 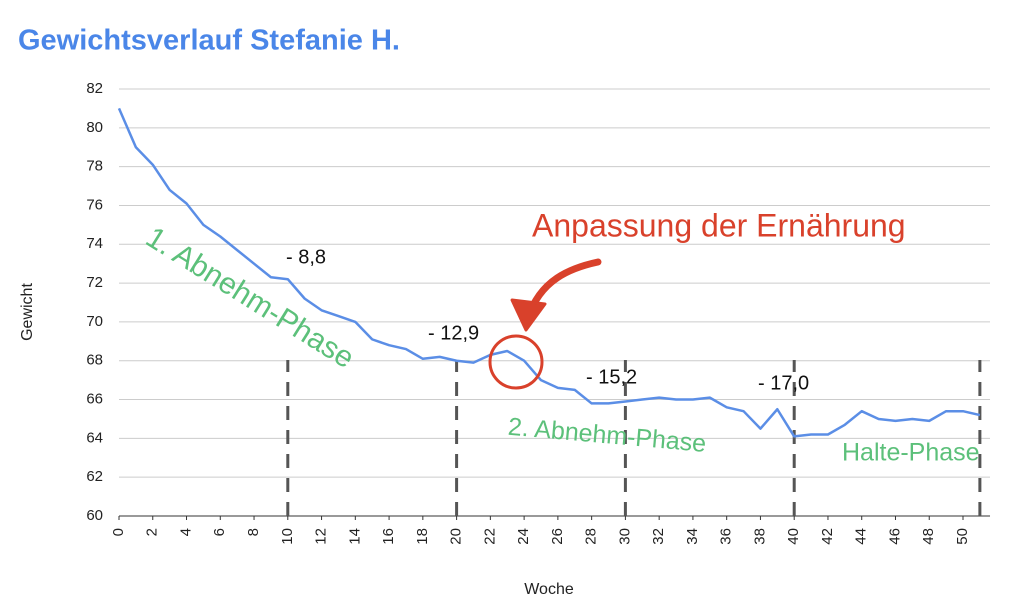 I want to click on x-tick-label: 4, so click(x=185, y=532).